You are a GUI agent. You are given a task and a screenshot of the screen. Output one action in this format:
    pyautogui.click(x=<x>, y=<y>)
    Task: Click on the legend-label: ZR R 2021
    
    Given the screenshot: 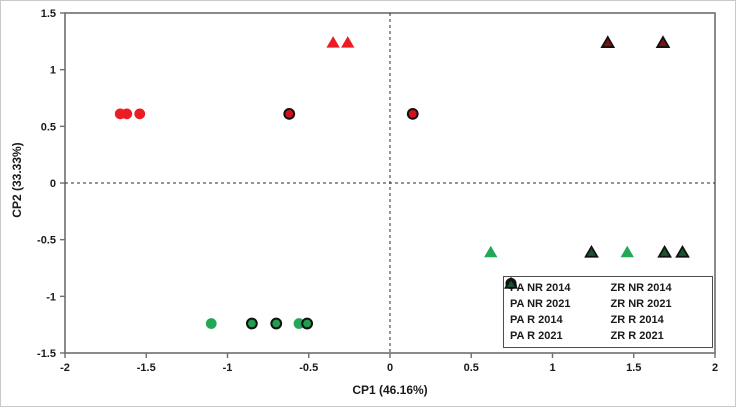 What is the action you would take?
    pyautogui.click(x=637, y=336)
    